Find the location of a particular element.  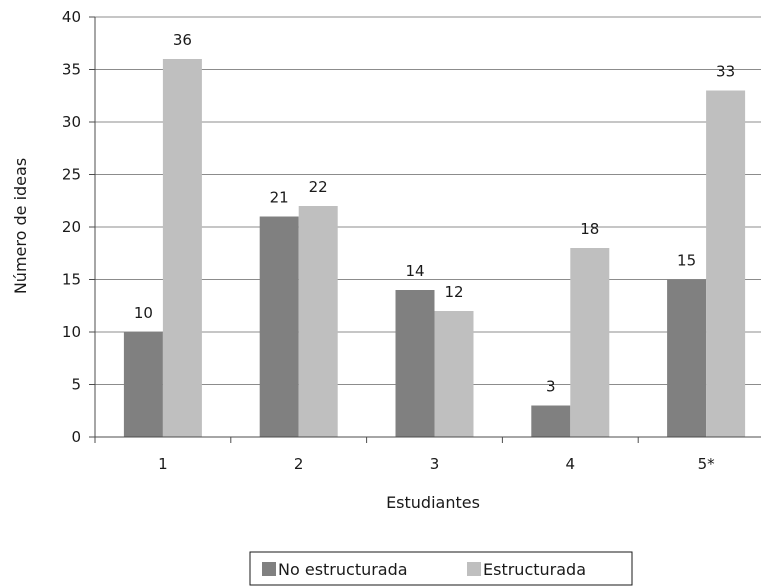

y-tick-label: 30 is located at coordinates (71, 122).